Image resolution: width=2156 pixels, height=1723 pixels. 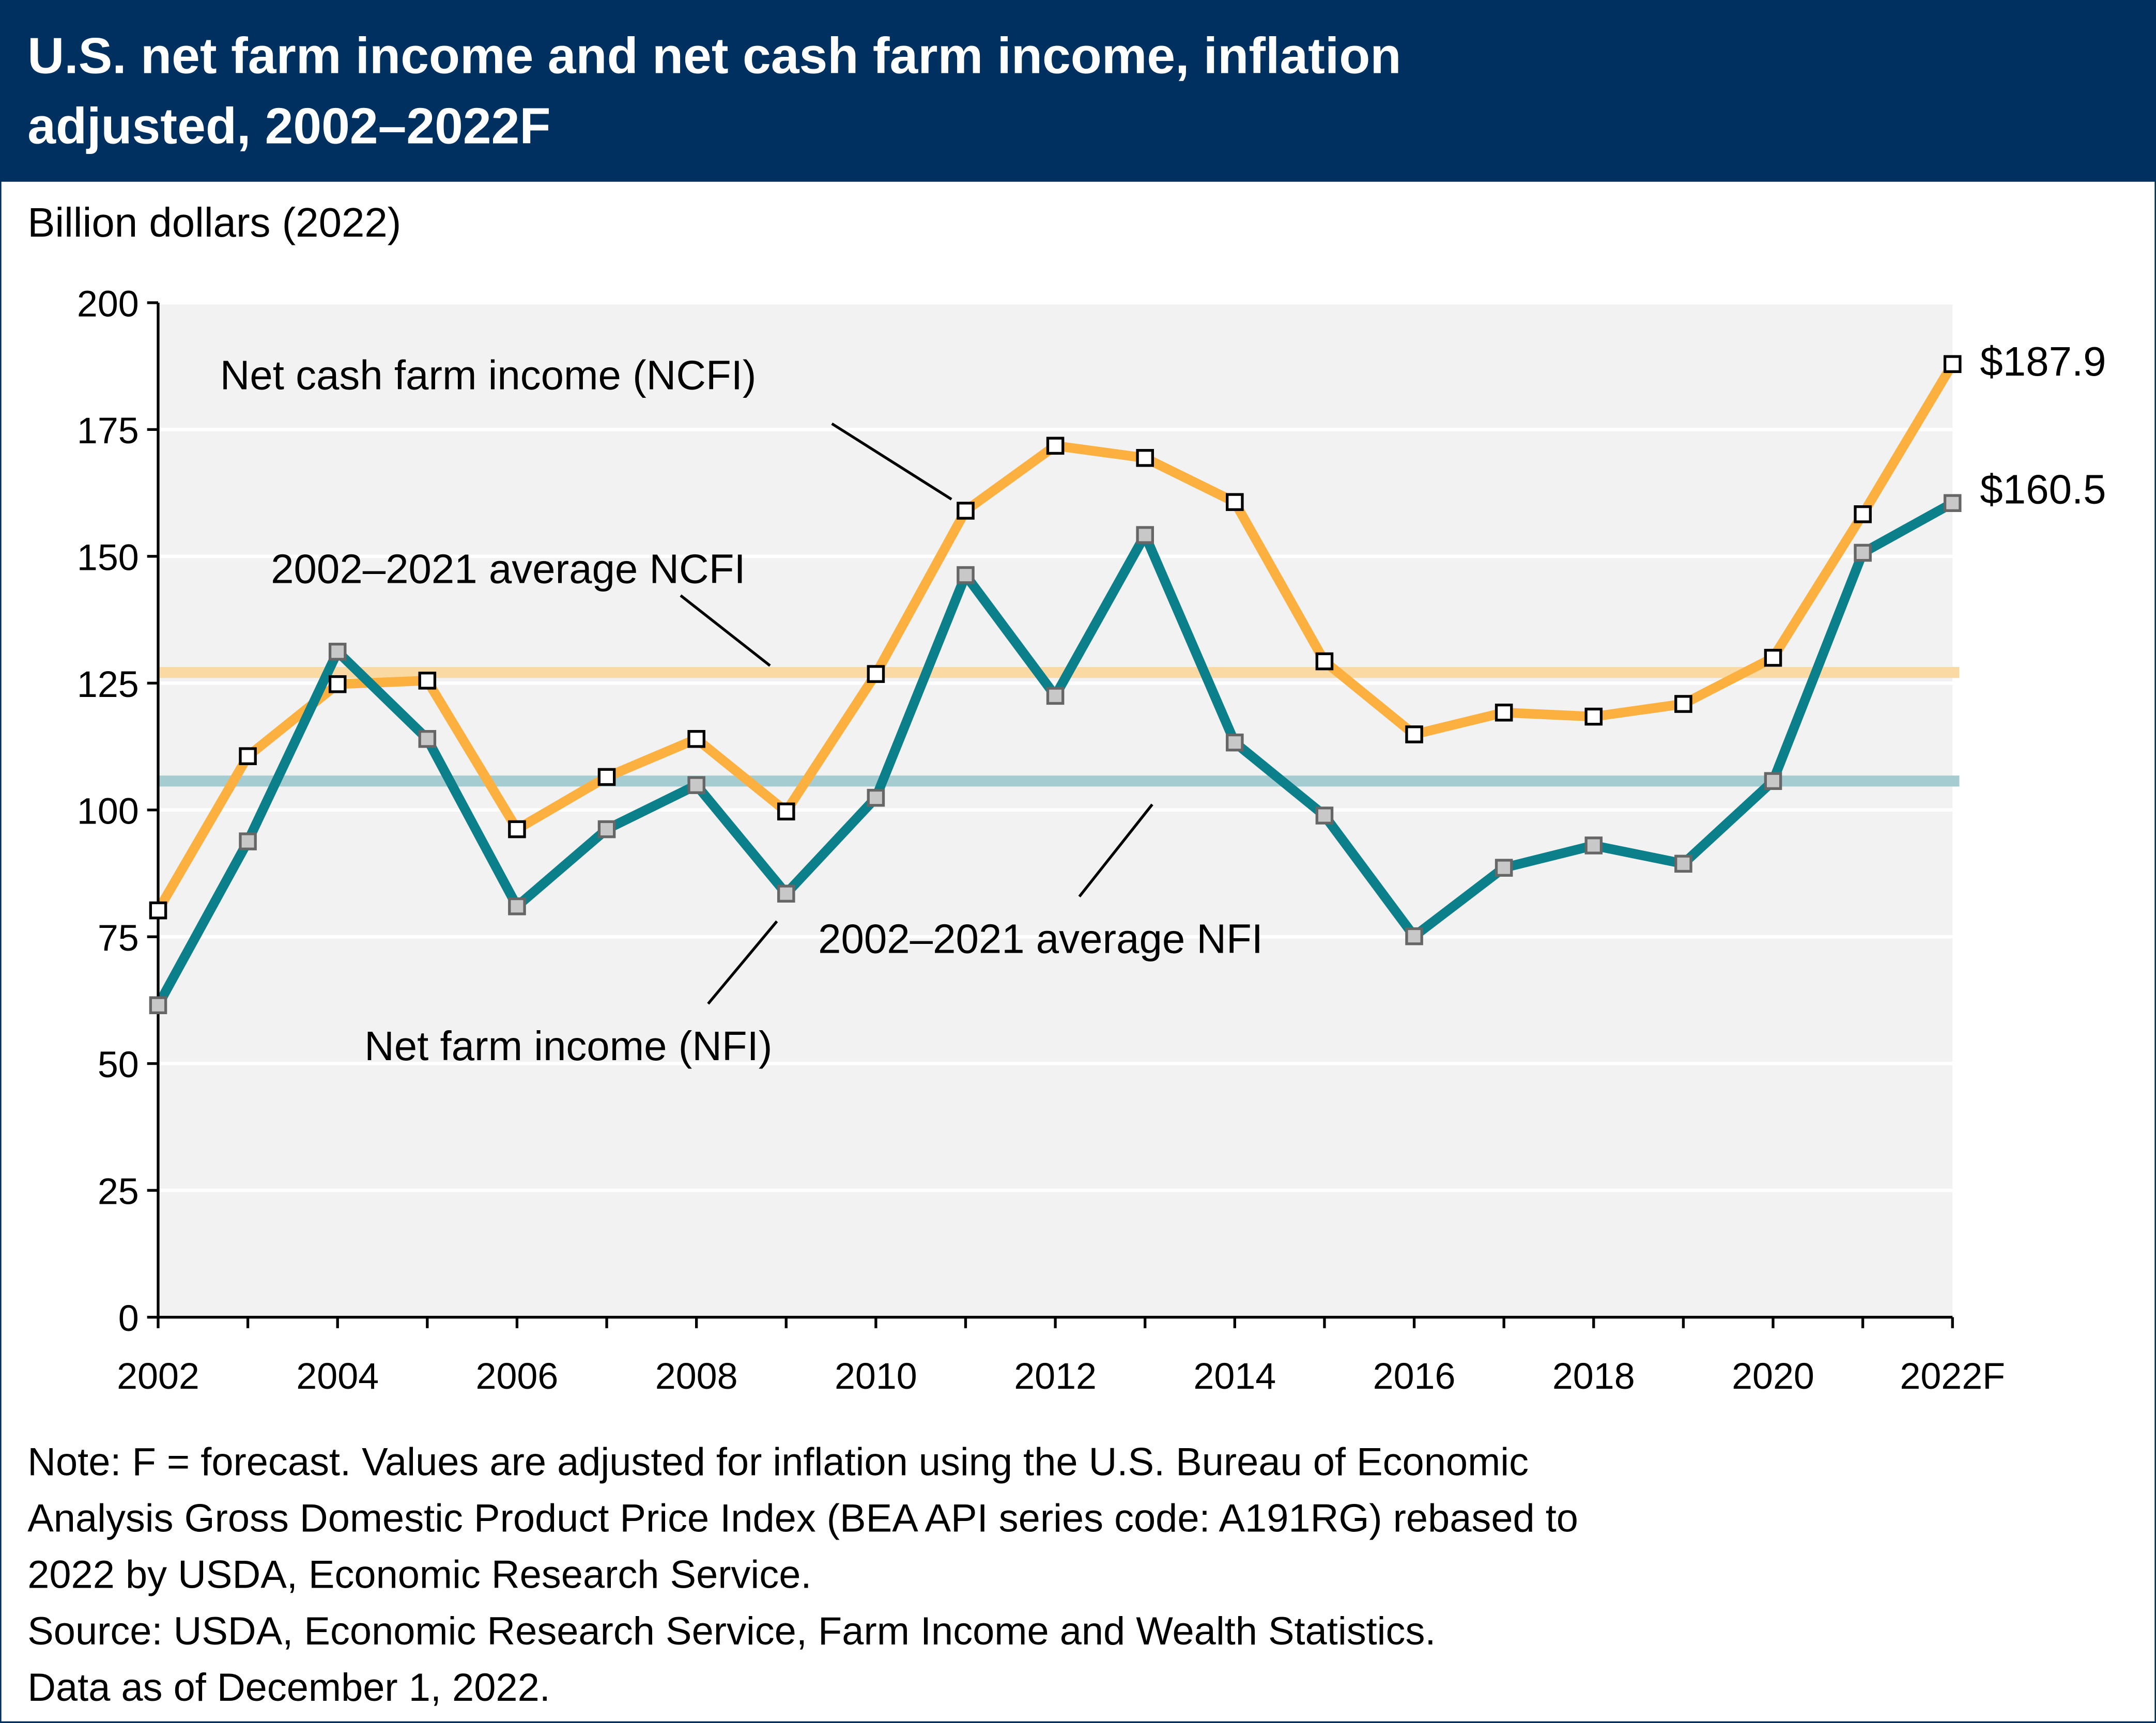 What do you see at coordinates (892, 461) in the screenshot?
I see `ncfi-leader-line` at bounding box center [892, 461].